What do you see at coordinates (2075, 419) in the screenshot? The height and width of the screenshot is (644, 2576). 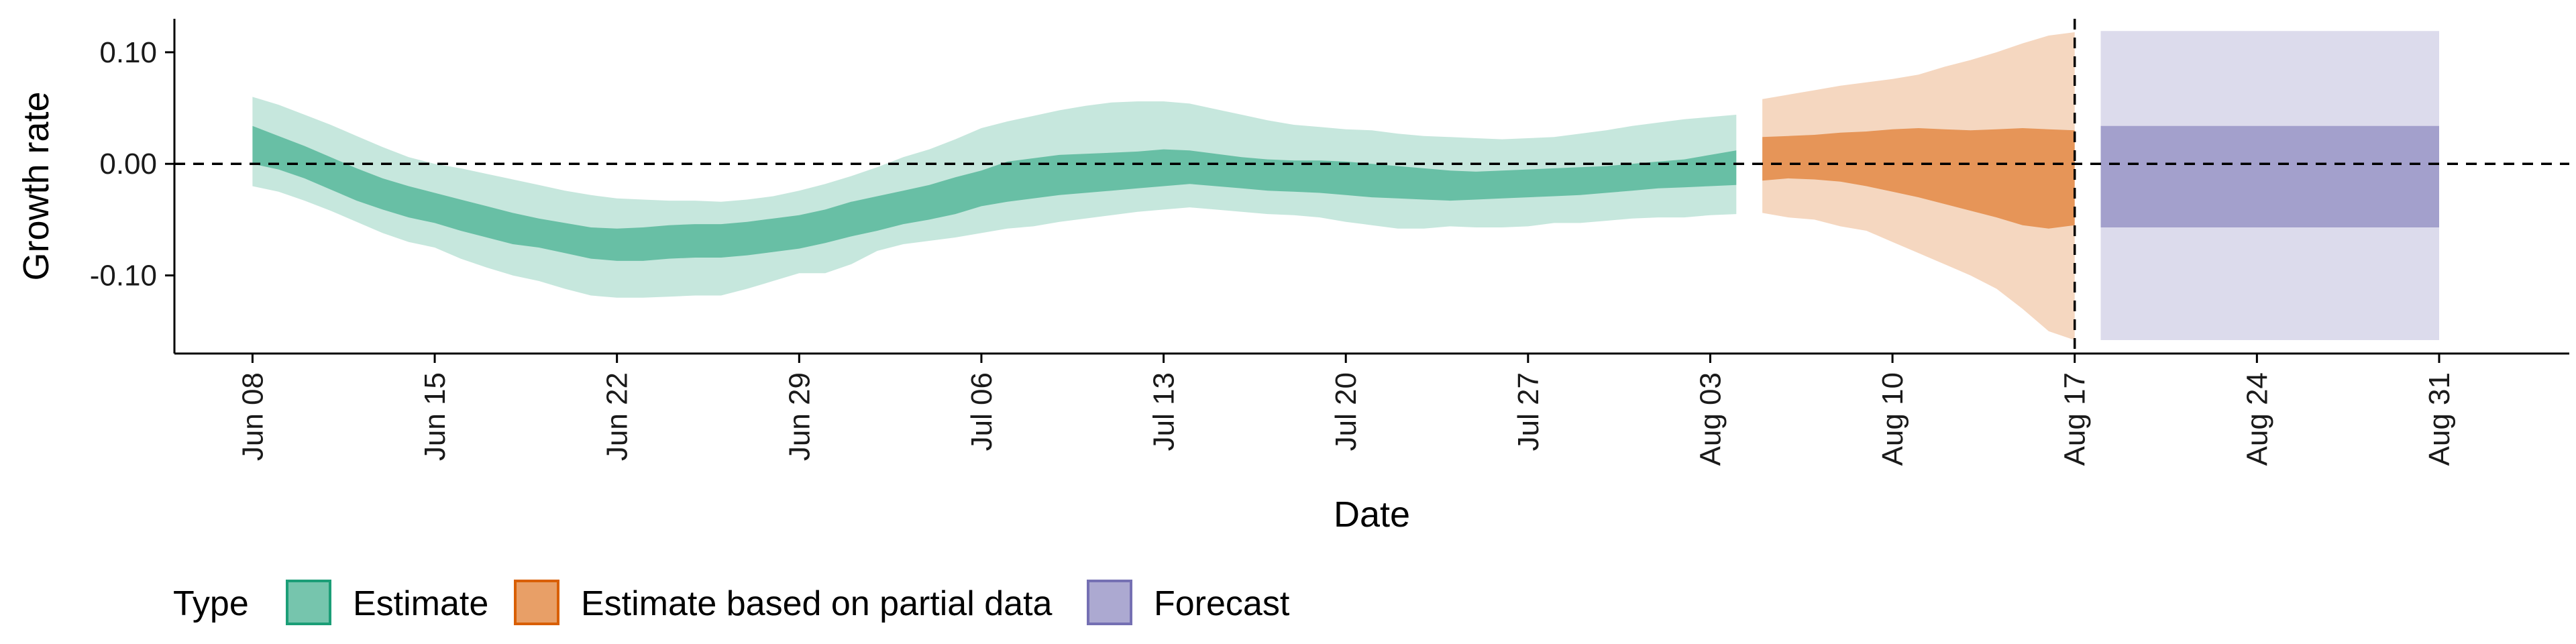 I see `x-tick-label: Aug 17` at bounding box center [2075, 419].